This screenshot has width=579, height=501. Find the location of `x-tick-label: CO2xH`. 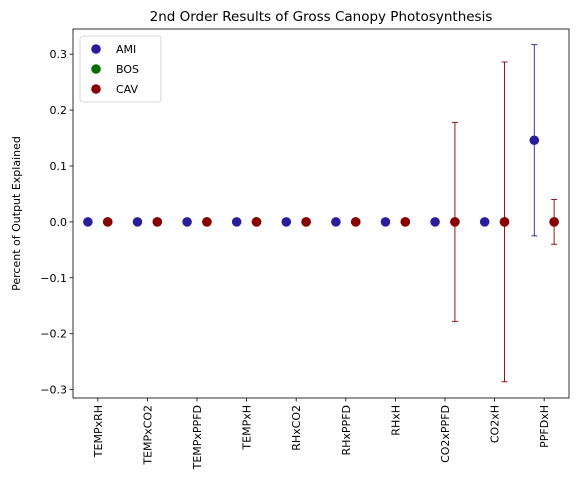

x-tick-label: CO2xH is located at coordinates (495, 424).